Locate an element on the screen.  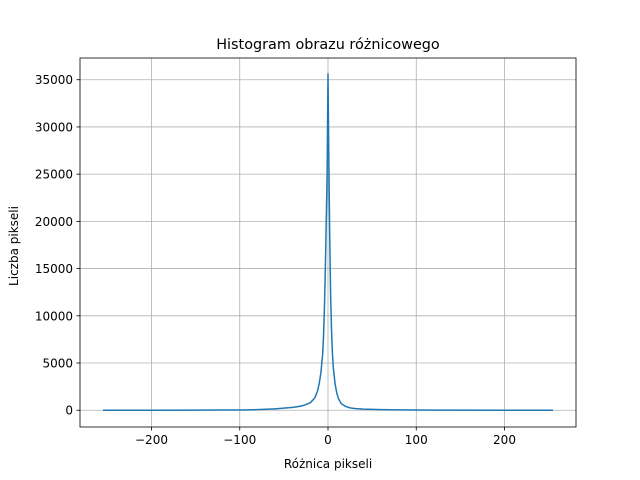
x-tick-label: −200 is located at coordinates (151, 440).